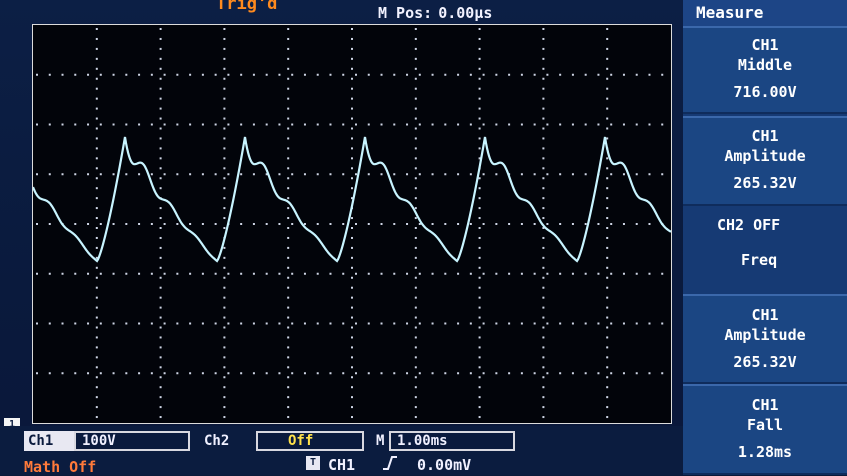 This screenshot has width=847, height=476. What do you see at coordinates (765, 161) in the screenshot?
I see `measure-item-2: CH1 Amplitude 265.32V` at bounding box center [765, 161].